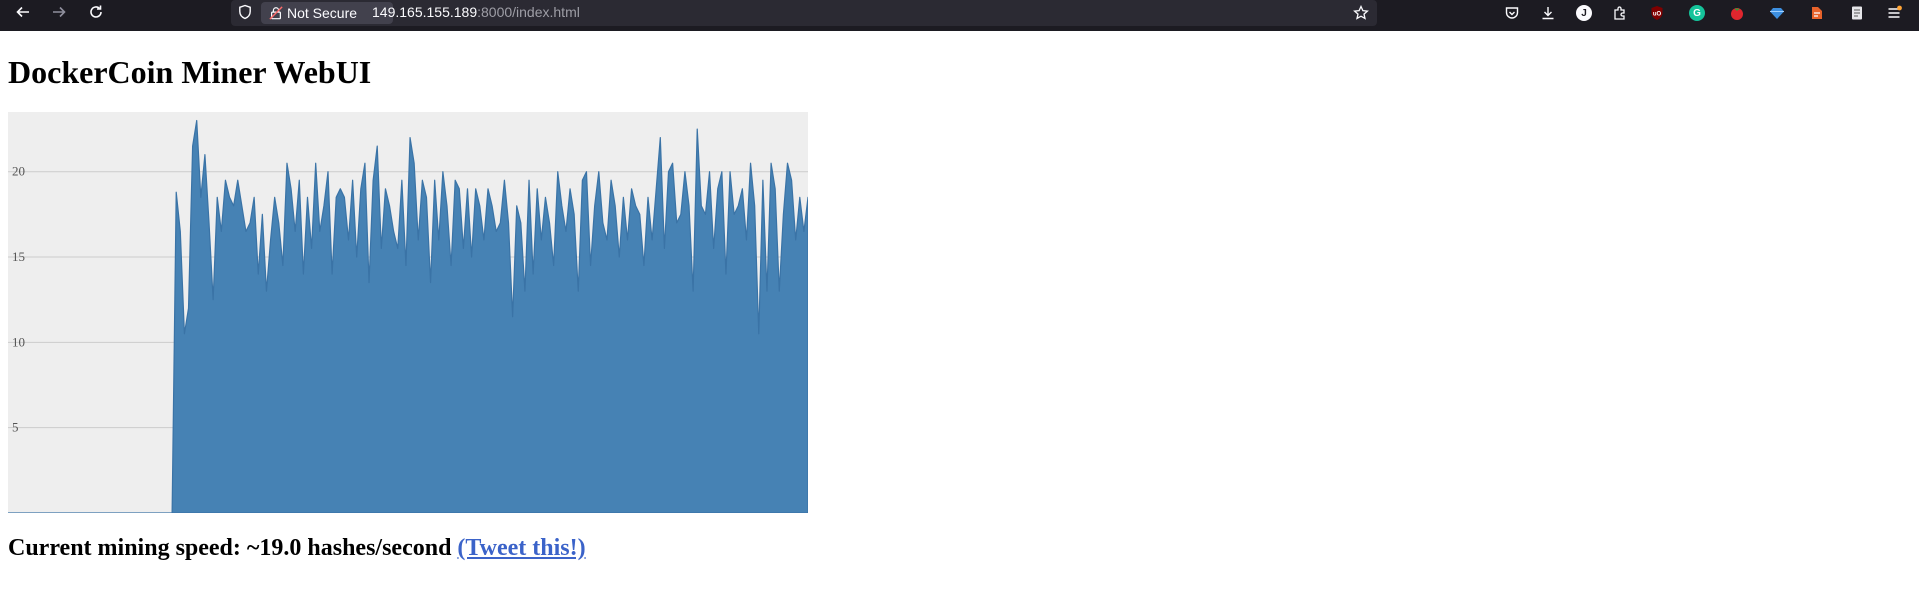 The width and height of the screenshot is (1919, 598). Describe the element at coordinates (18, 256) in the screenshot. I see `y-tick-label: 15` at that location.